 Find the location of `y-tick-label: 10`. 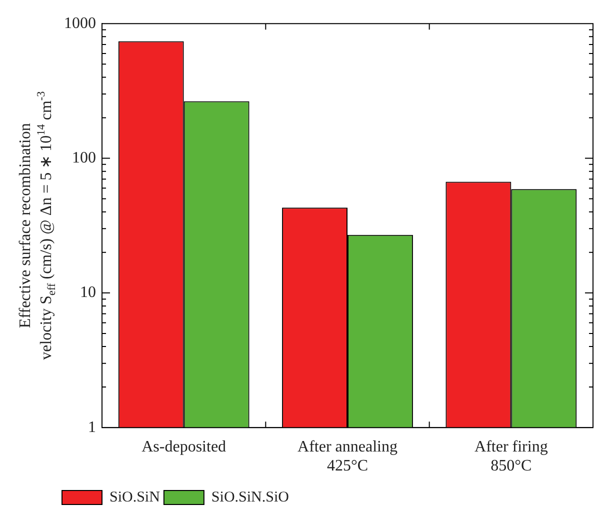

y-tick-label: 10 is located at coordinates (88, 293).